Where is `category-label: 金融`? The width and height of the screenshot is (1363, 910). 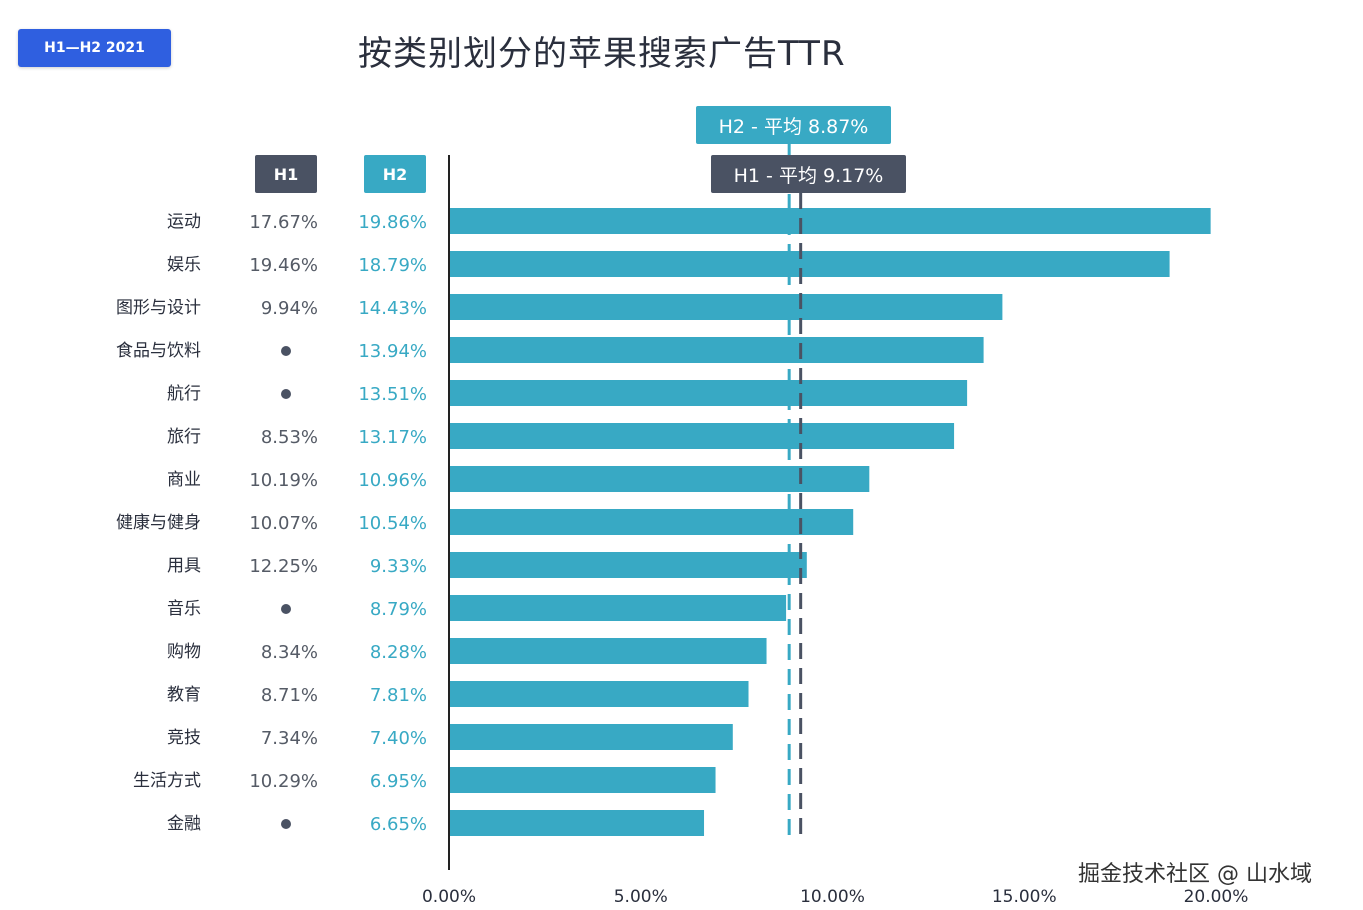
category-label: 金融 is located at coordinates (184, 824).